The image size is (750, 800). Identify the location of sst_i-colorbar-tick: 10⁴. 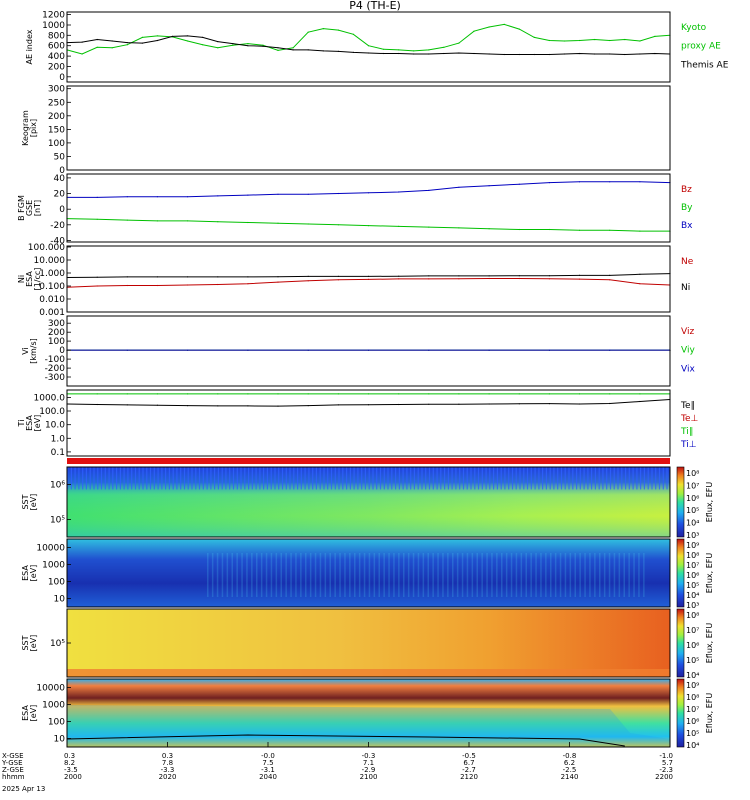
(692, 675).